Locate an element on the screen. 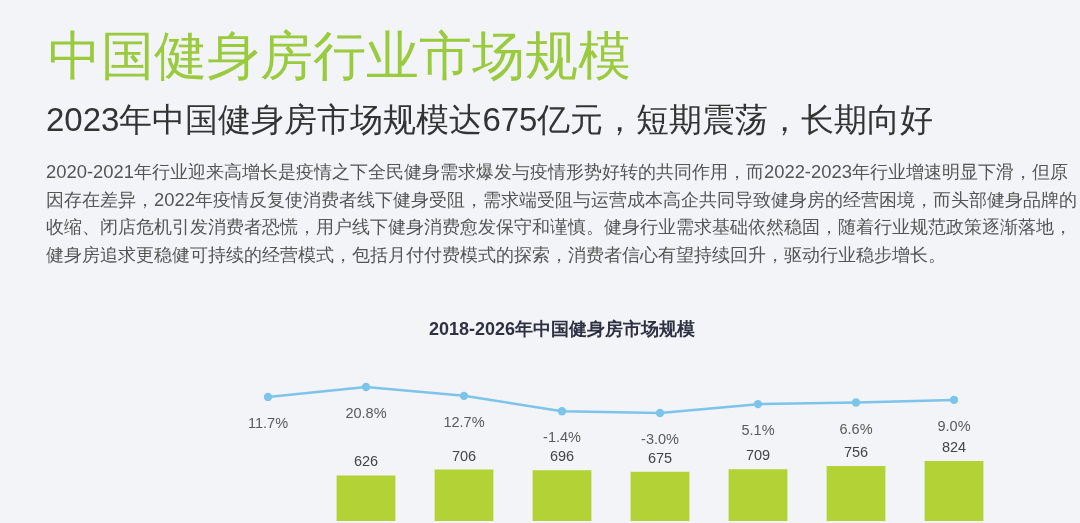 The image size is (1080, 523). data-label: 824 is located at coordinates (954, 447).